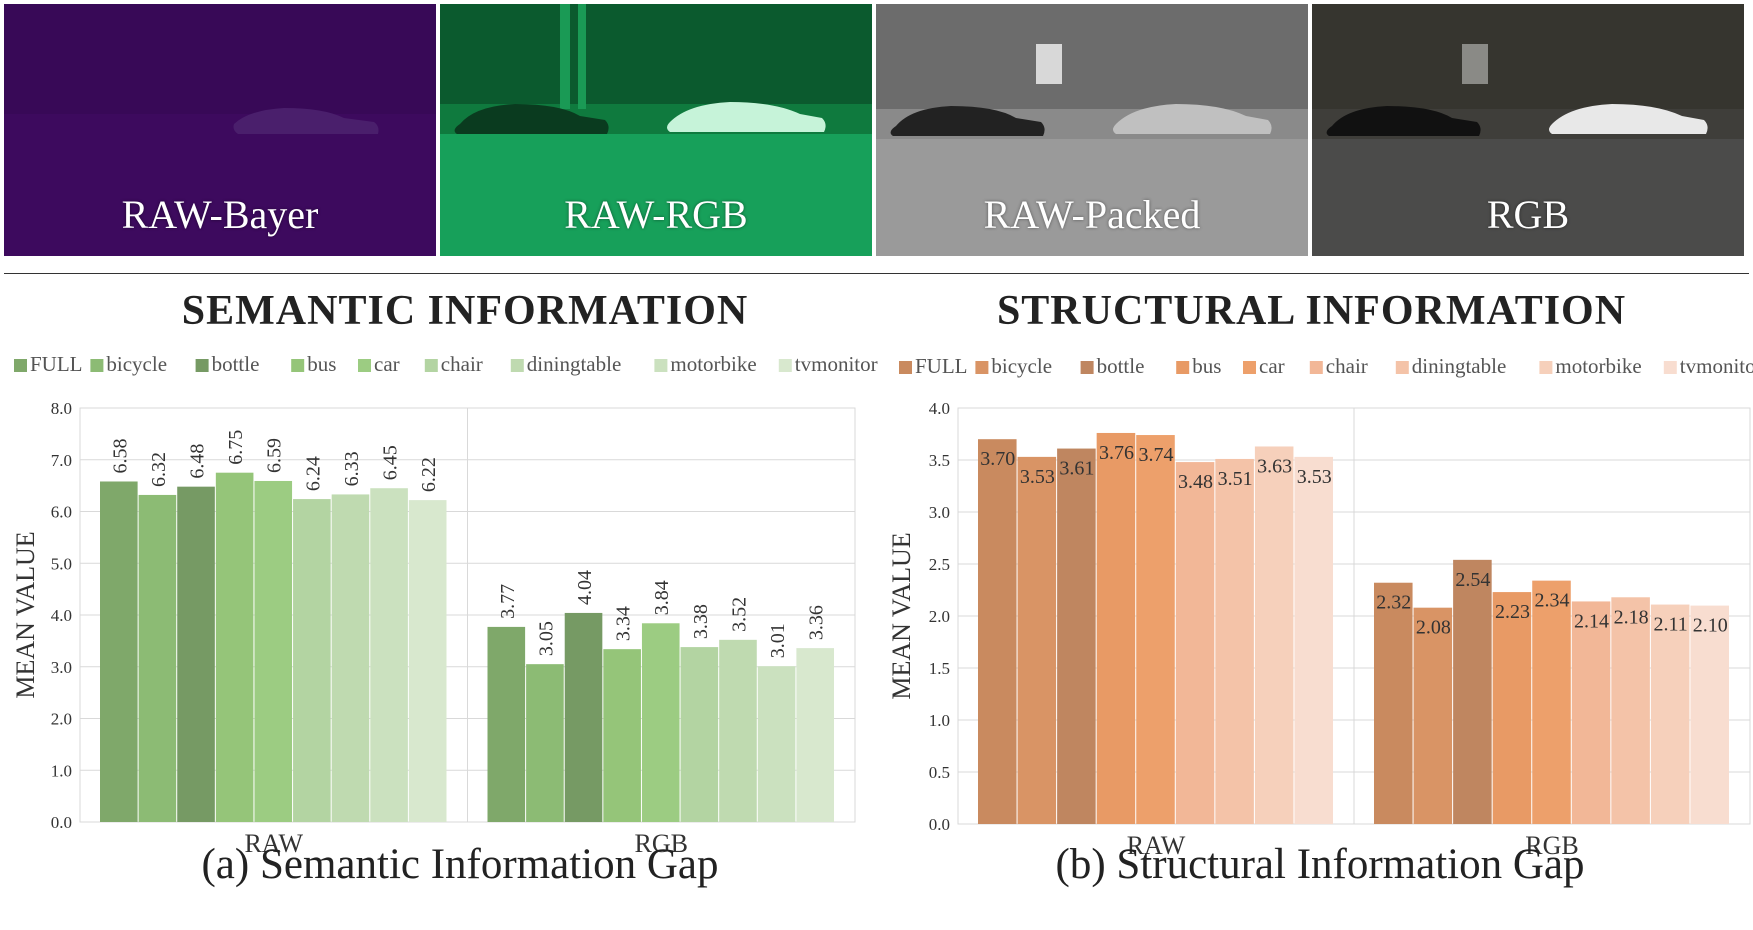  I want to click on data-label: 3.51, so click(1235, 479).